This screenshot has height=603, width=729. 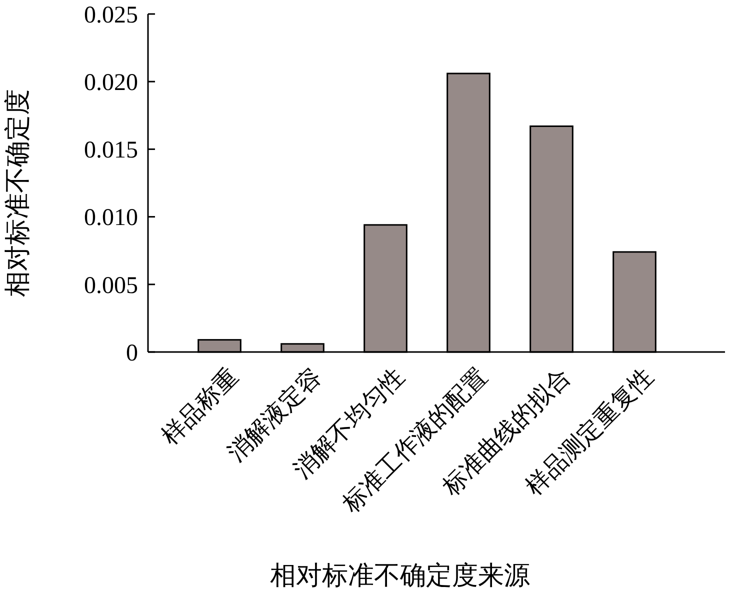 I want to click on y-tick-label: 0.015, so click(x=111, y=151).